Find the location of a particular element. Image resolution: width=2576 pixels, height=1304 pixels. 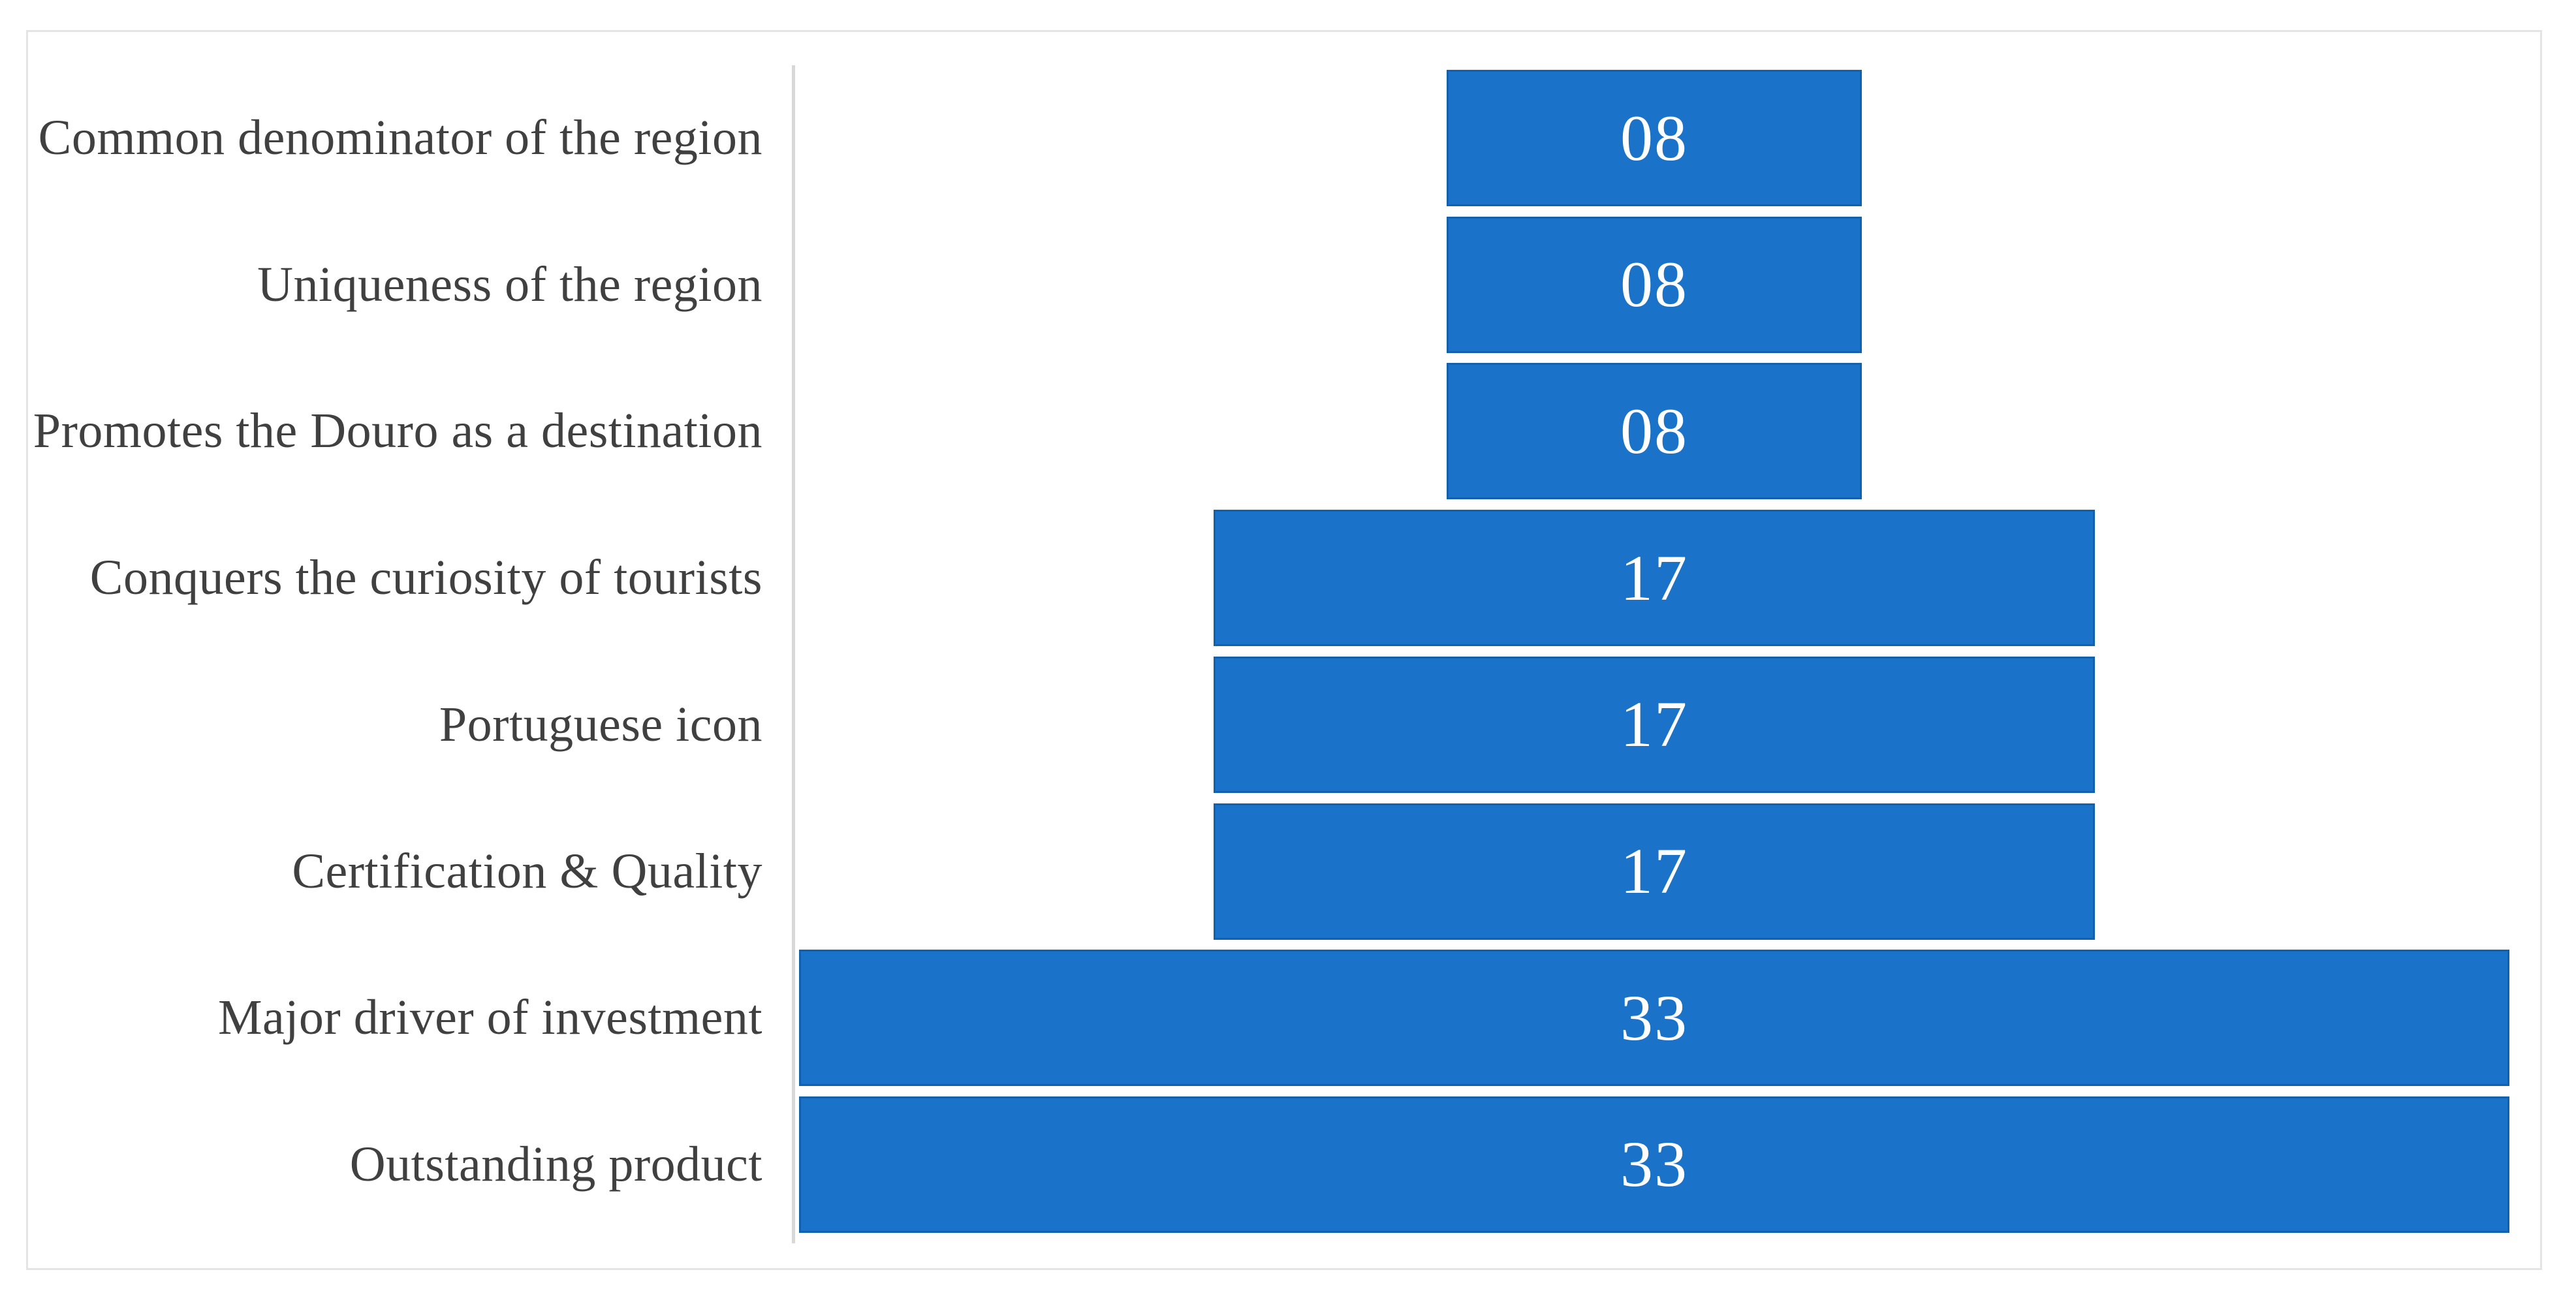

category-label: Portuguese icon is located at coordinates (600, 724).